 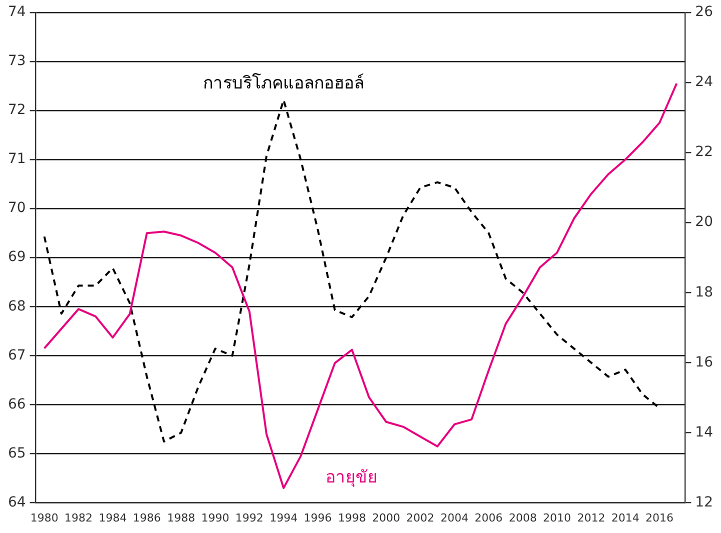 What do you see at coordinates (17, 502) in the screenshot?
I see `y-tick-label: 64` at bounding box center [17, 502].